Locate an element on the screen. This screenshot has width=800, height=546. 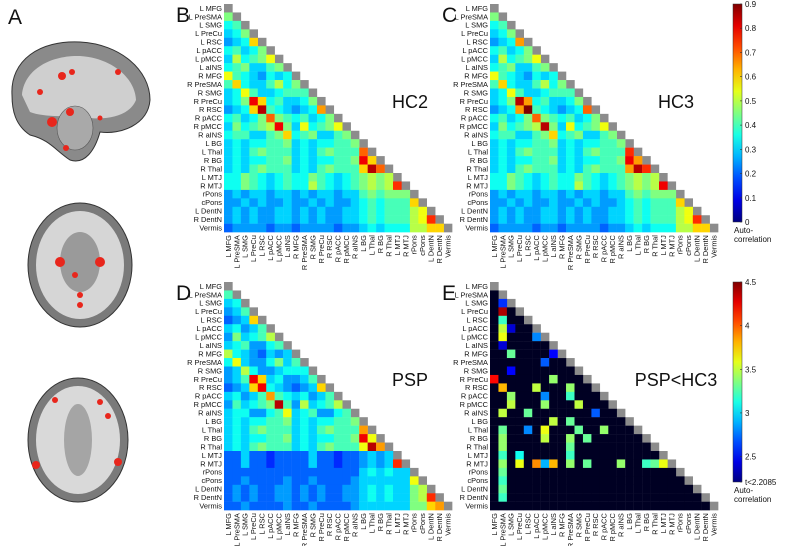
column-label: R PreSMA is located at coordinates (304, 529).